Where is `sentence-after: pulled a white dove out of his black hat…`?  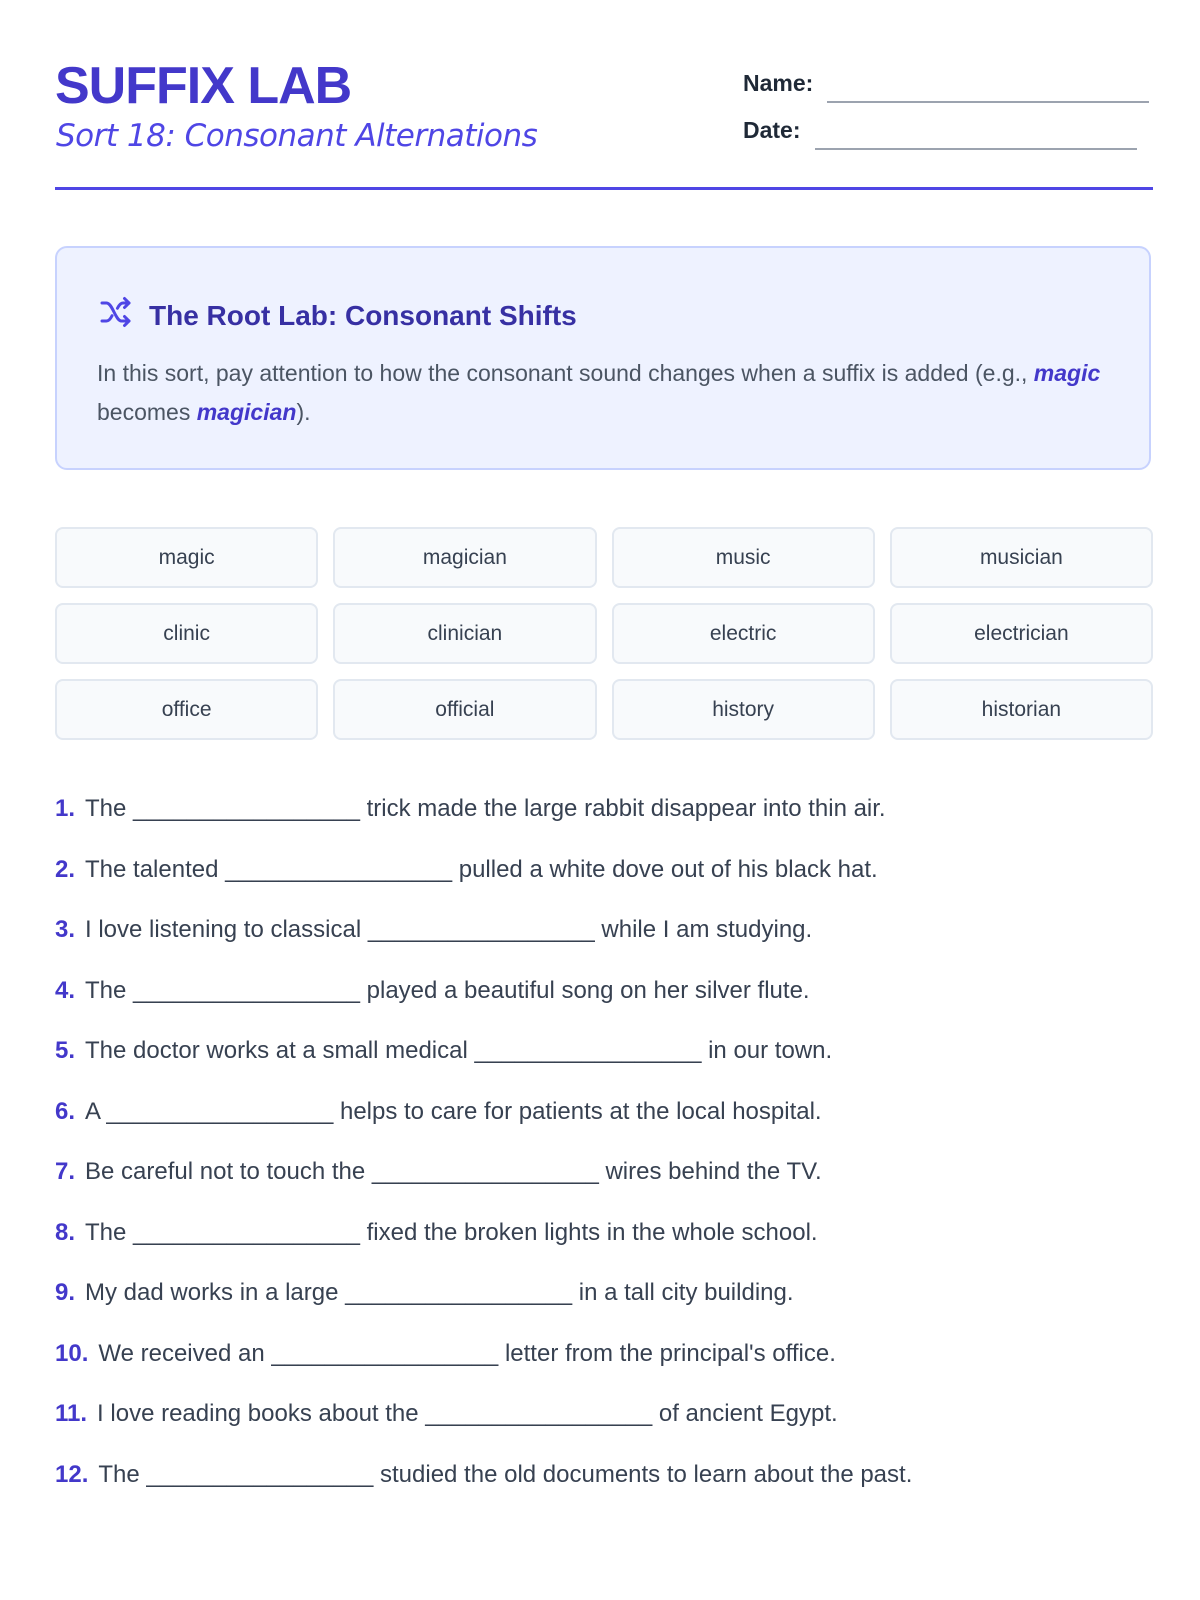
sentence-after: pulled a white dove out of his black hat… is located at coordinates (668, 869).